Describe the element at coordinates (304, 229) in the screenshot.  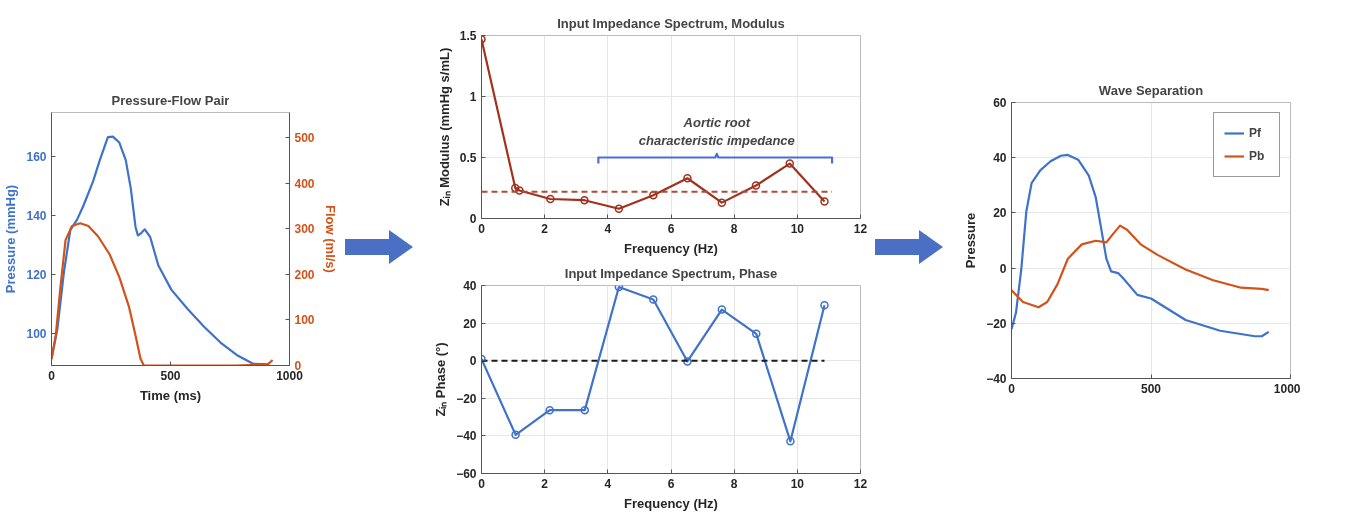
I see `y2-tick-label: 300` at that location.